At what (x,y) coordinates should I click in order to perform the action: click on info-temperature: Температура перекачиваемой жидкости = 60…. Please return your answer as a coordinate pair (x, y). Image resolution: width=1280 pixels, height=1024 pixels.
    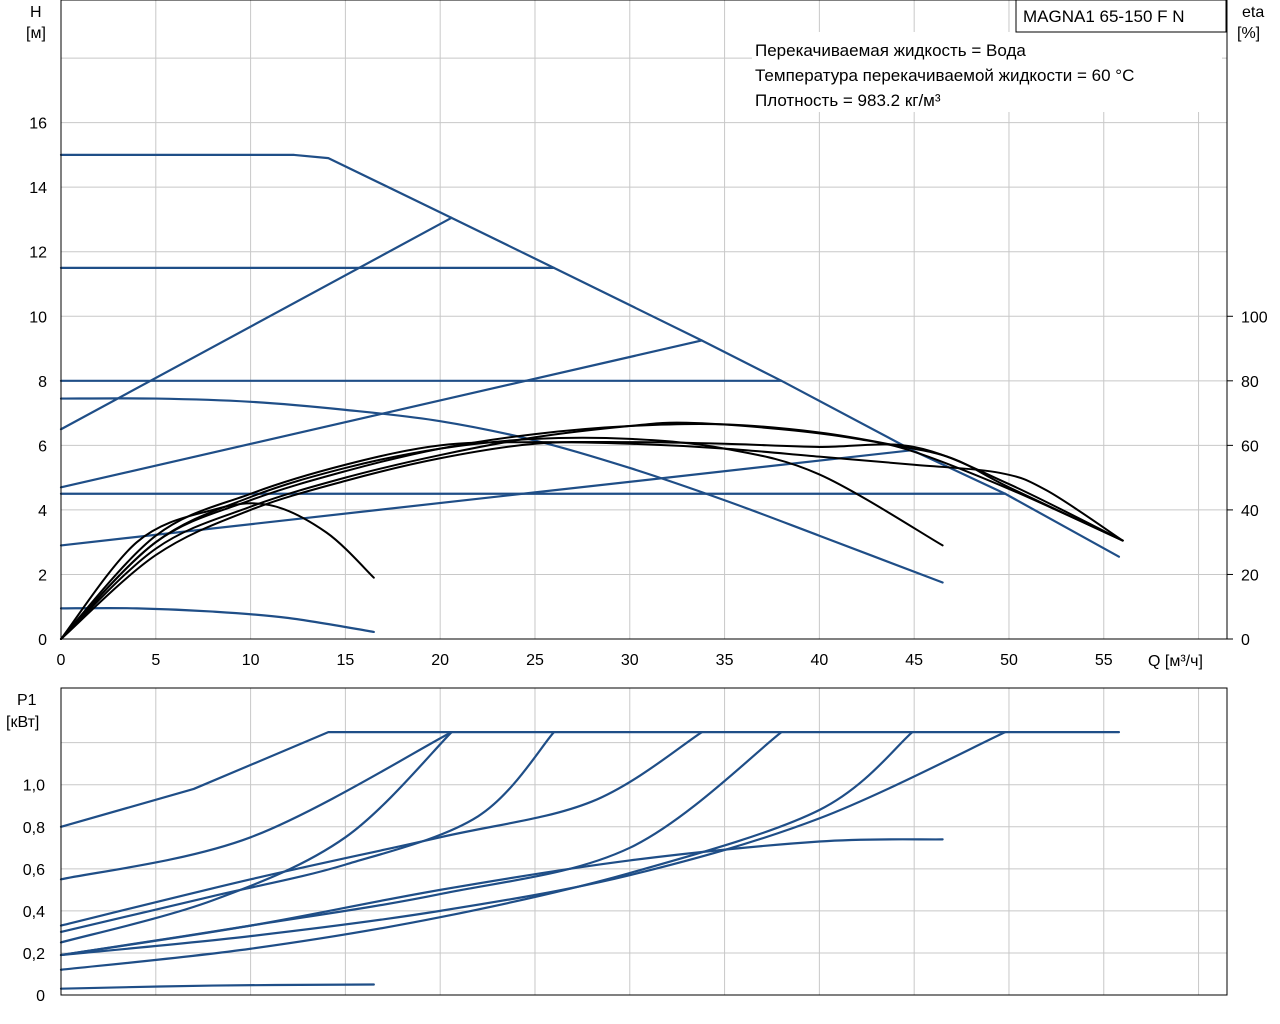
    Looking at the image, I should click on (944, 75).